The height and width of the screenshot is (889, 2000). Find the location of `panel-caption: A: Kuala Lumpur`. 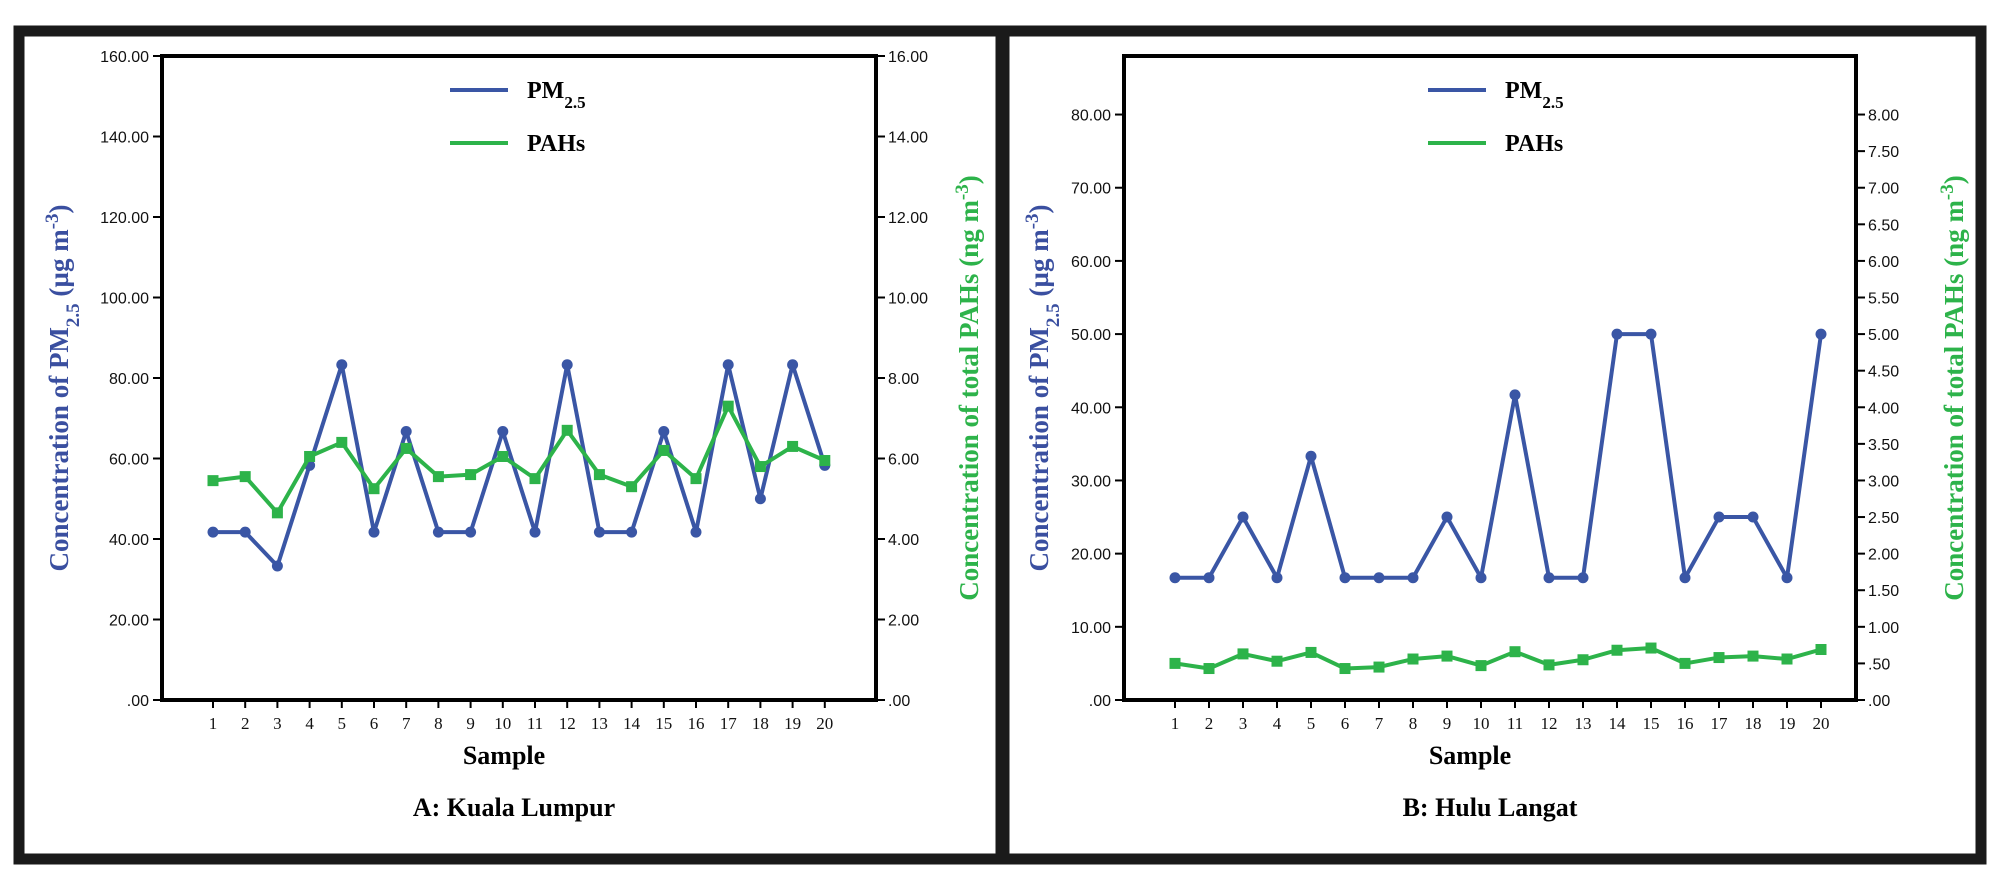

panel-caption: A: Kuala Lumpur is located at coordinates (514, 807).